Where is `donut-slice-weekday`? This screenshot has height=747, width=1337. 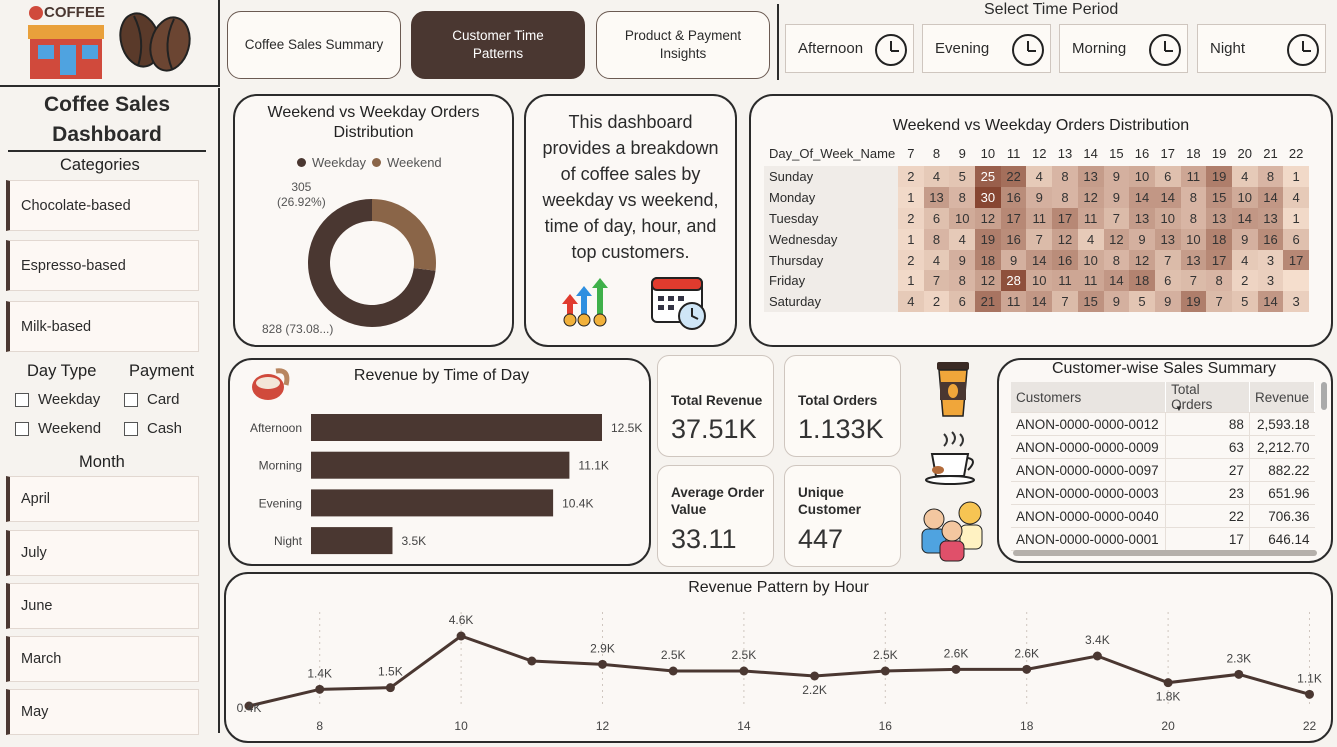 donut-slice-weekday is located at coordinates (372, 263).